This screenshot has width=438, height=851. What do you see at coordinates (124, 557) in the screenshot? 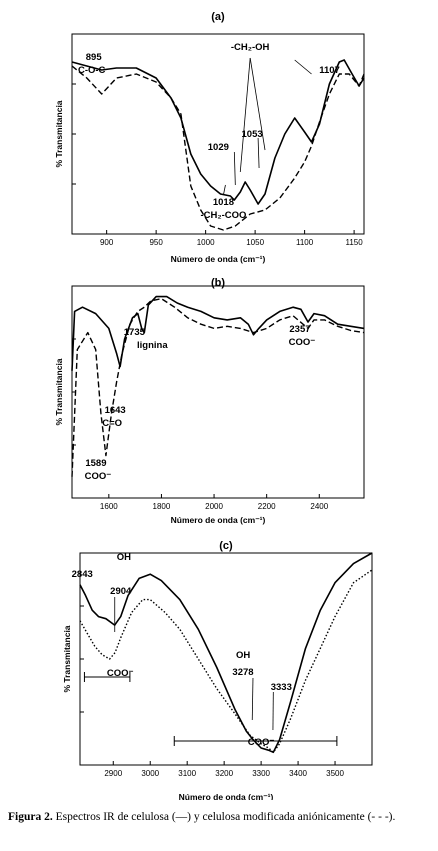
I see `annotation-2-0: OH` at bounding box center [124, 557].